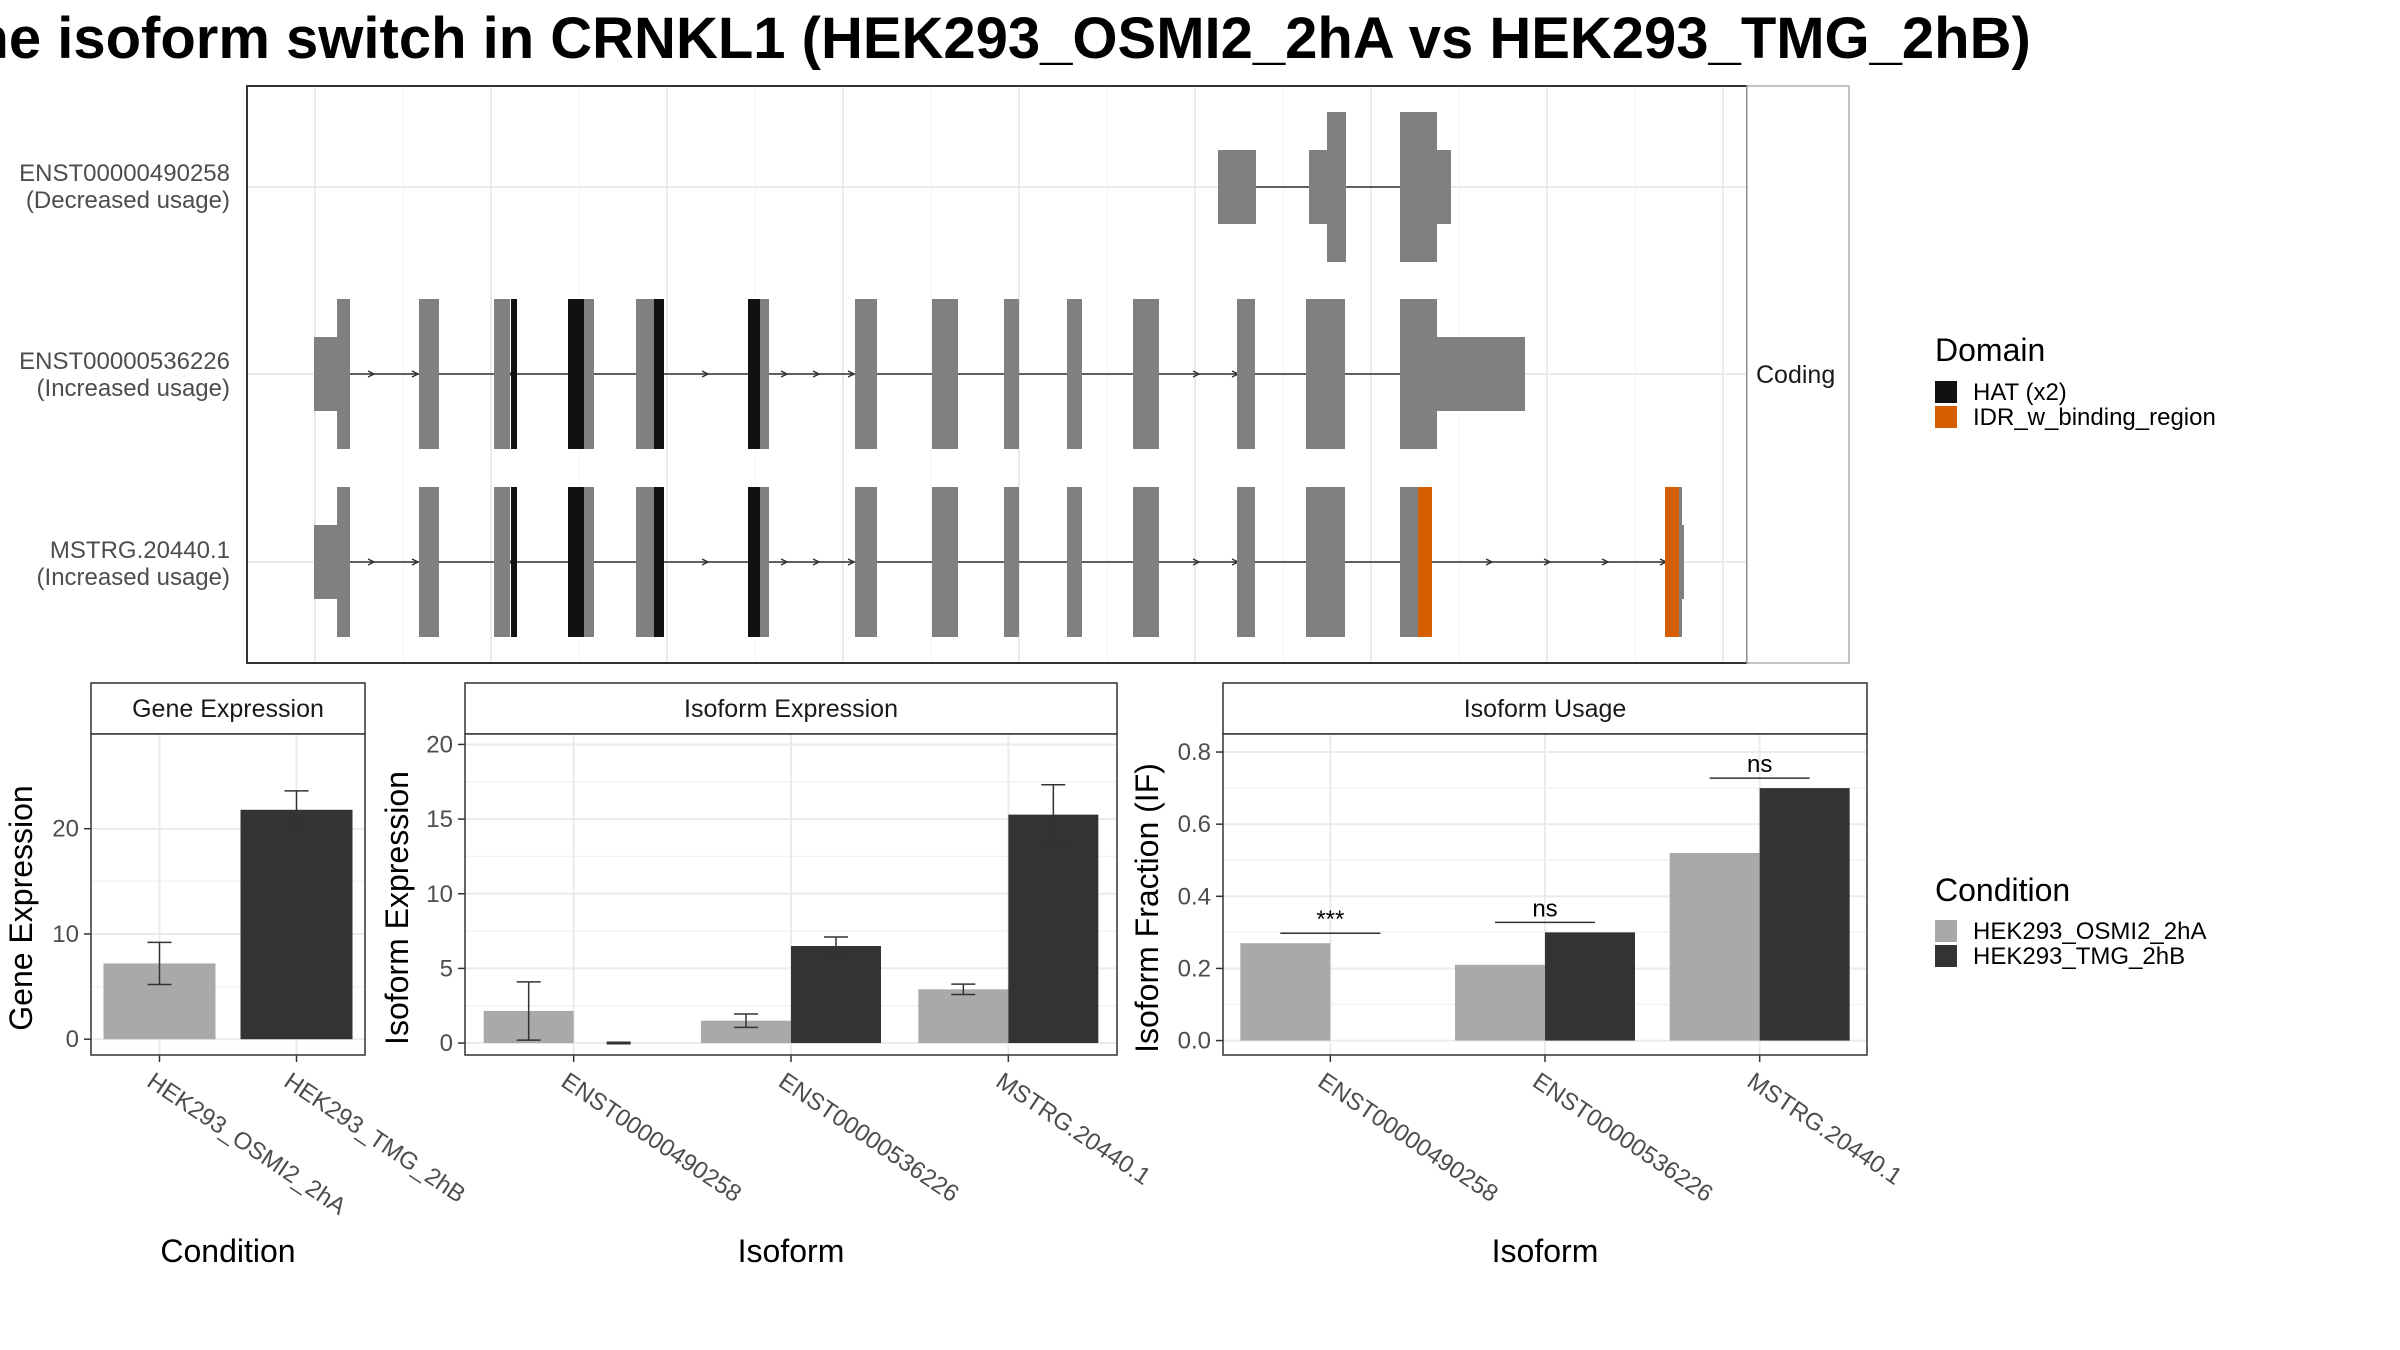 The height and width of the screenshot is (1350, 2400). Describe the element at coordinates (446, 968) in the screenshot. I see `y-tick-label: 5` at that location.